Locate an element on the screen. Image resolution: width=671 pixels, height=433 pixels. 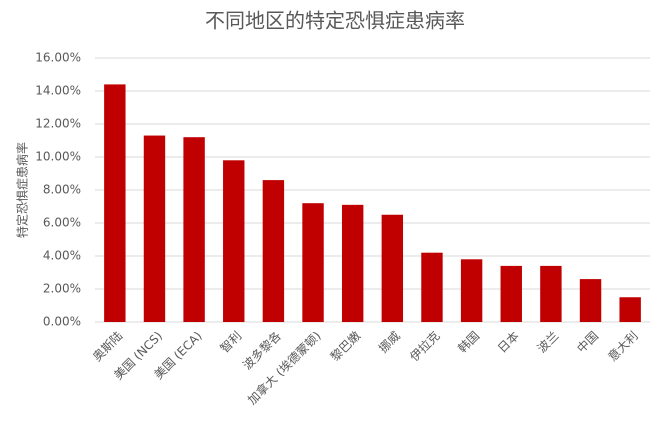
x-tick-label: 智利 is located at coordinates (231, 342).